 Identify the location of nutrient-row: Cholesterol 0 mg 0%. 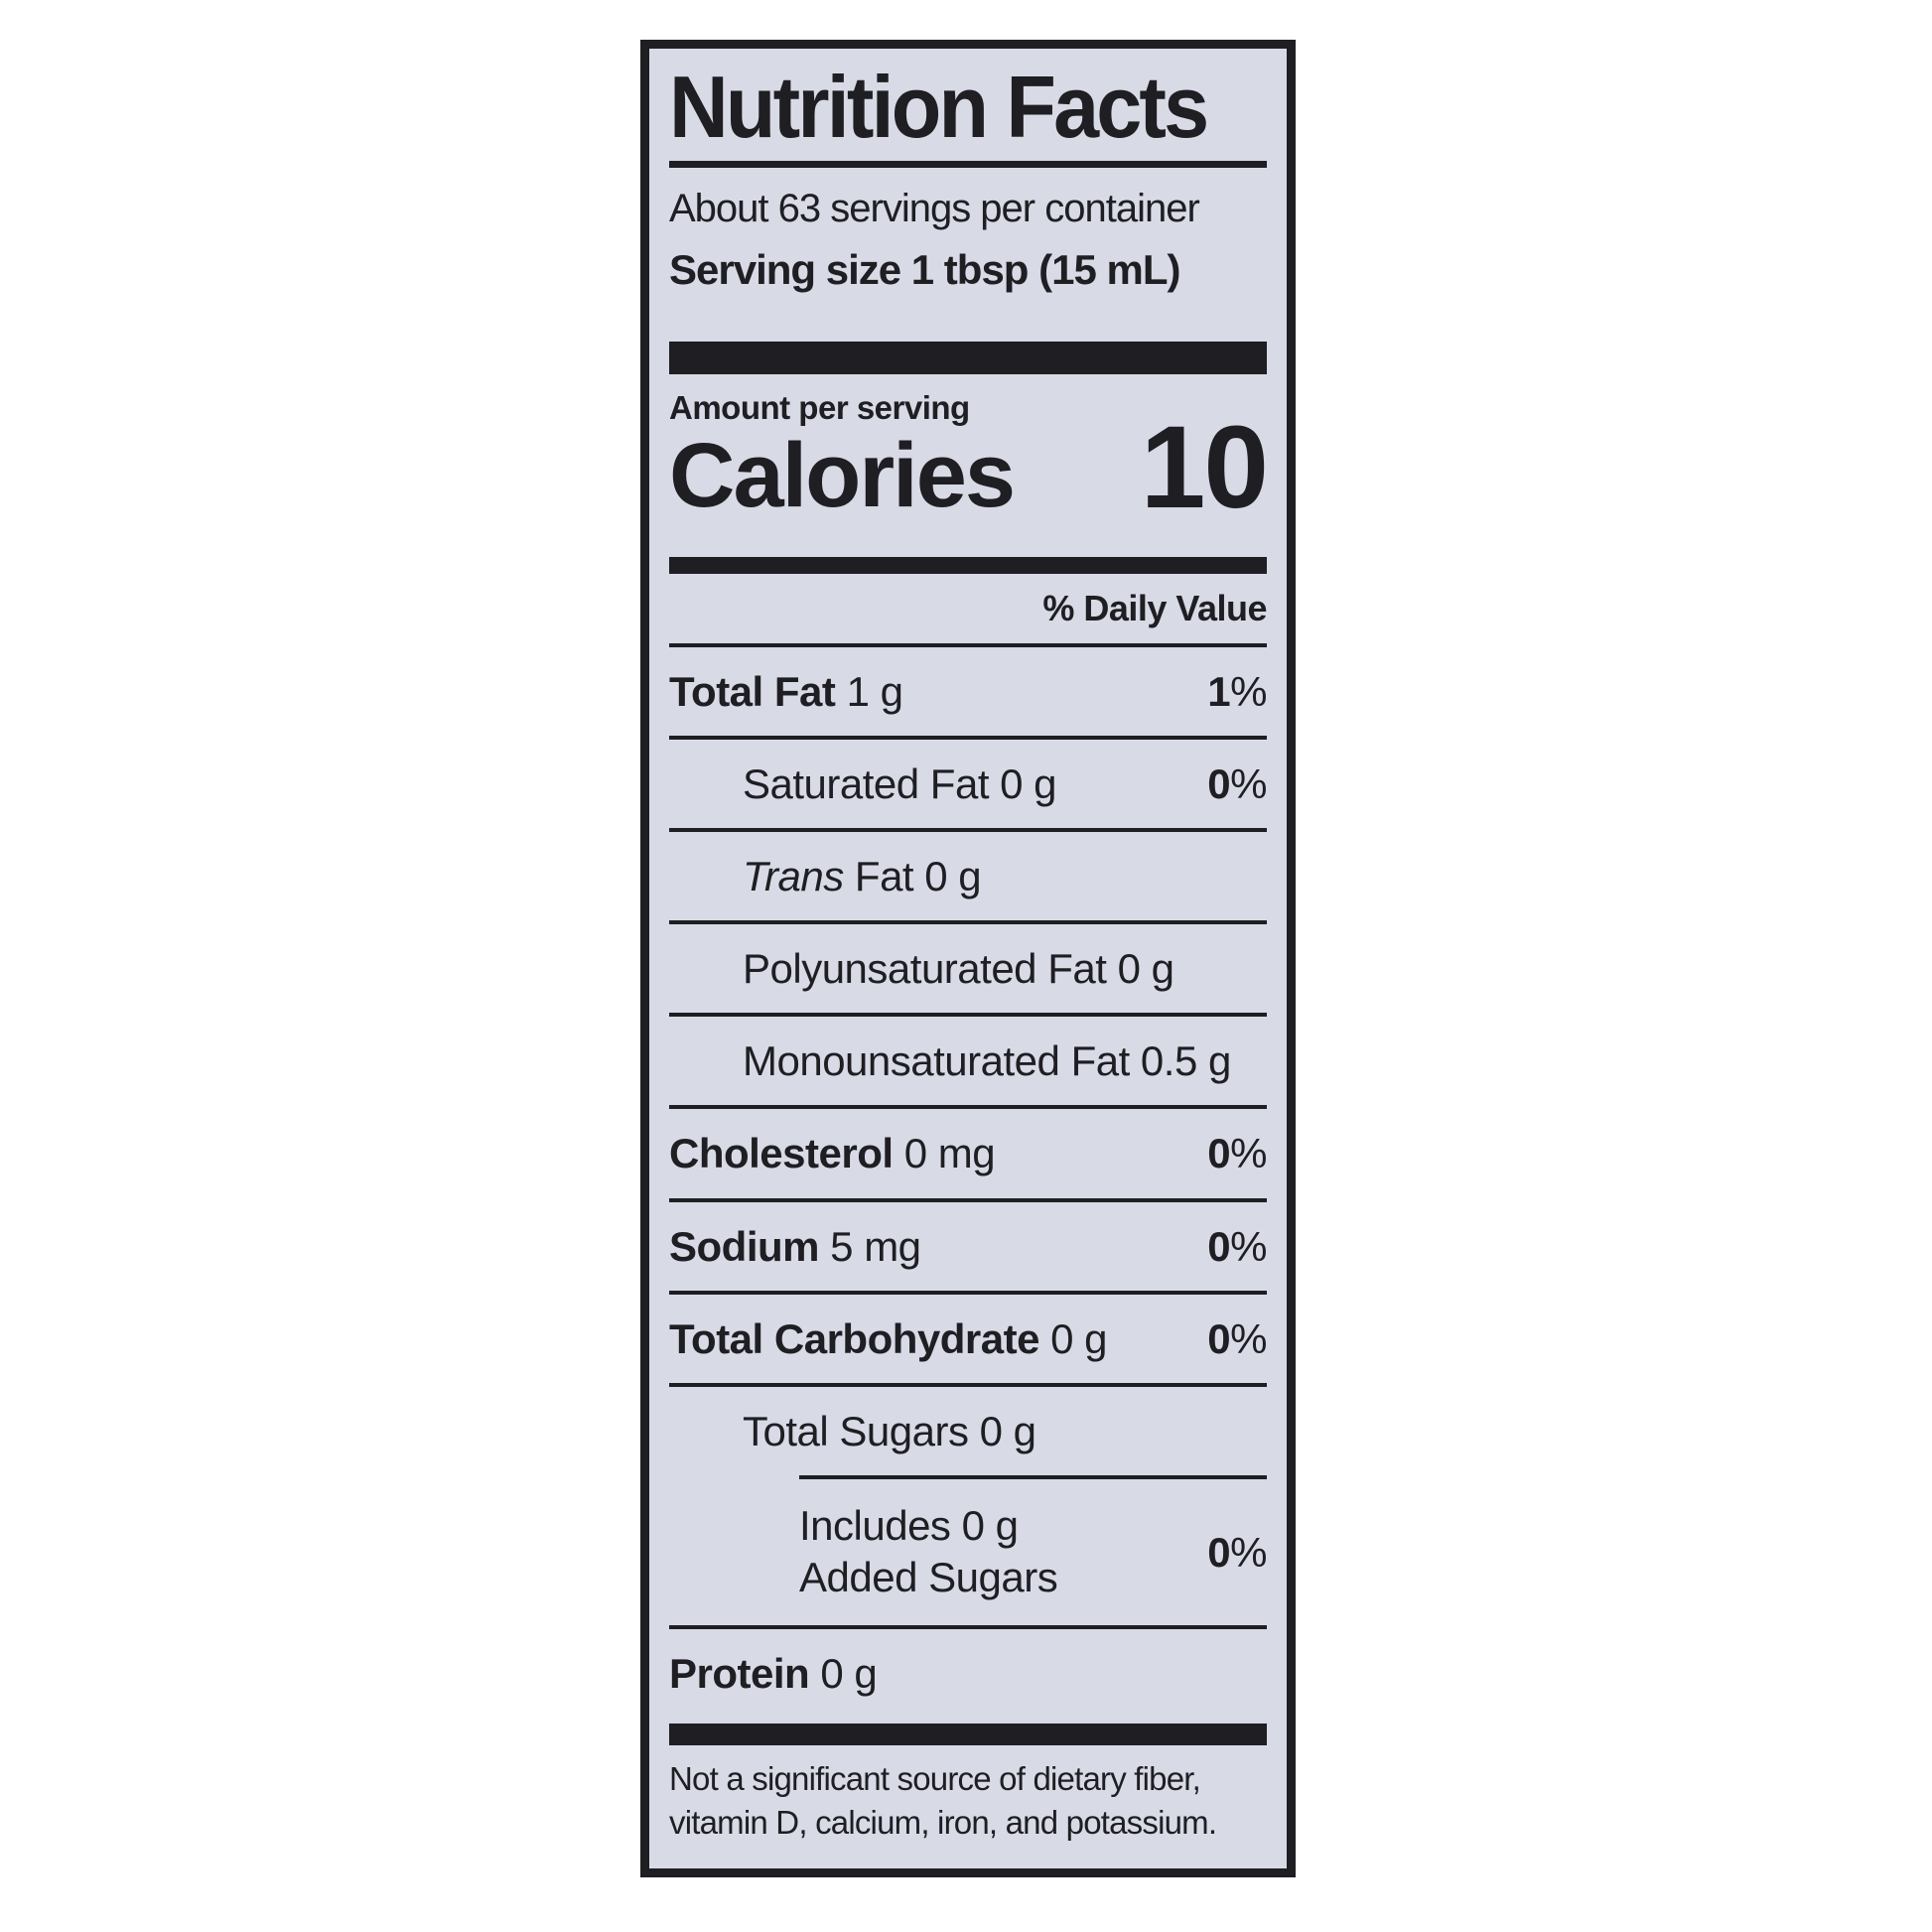
(968, 1153).